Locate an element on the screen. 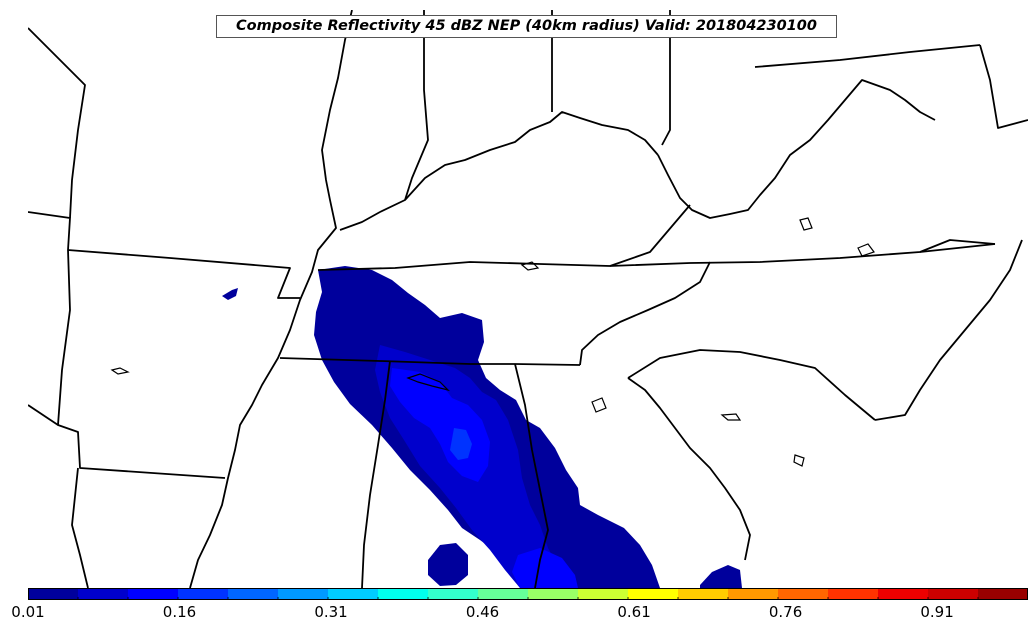  probability-region-isolated-west is located at coordinates (230, 294).